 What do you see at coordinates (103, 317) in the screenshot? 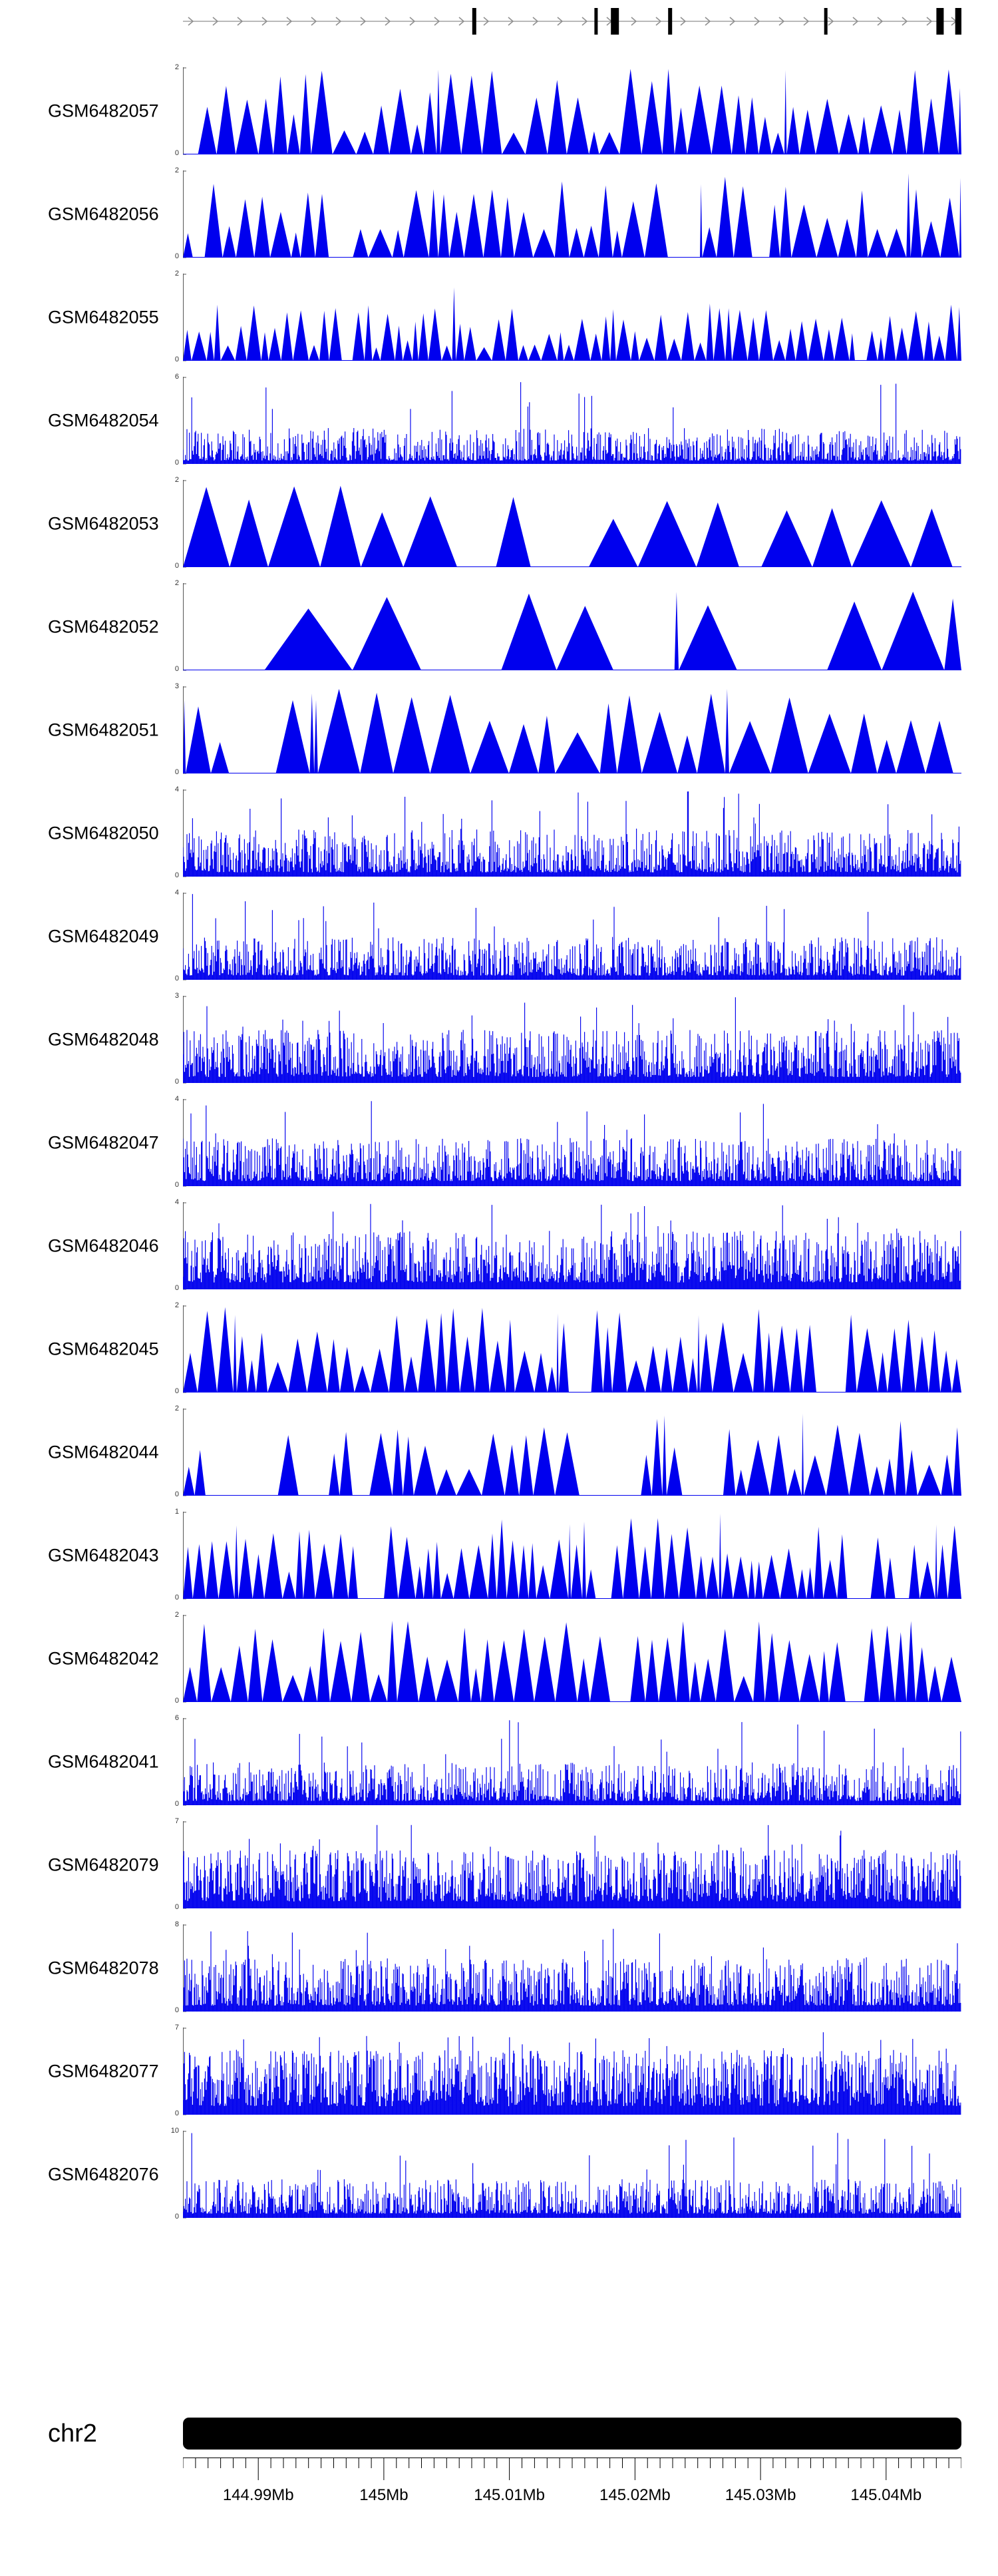
I see `track-label: GSM6482055` at bounding box center [103, 317].